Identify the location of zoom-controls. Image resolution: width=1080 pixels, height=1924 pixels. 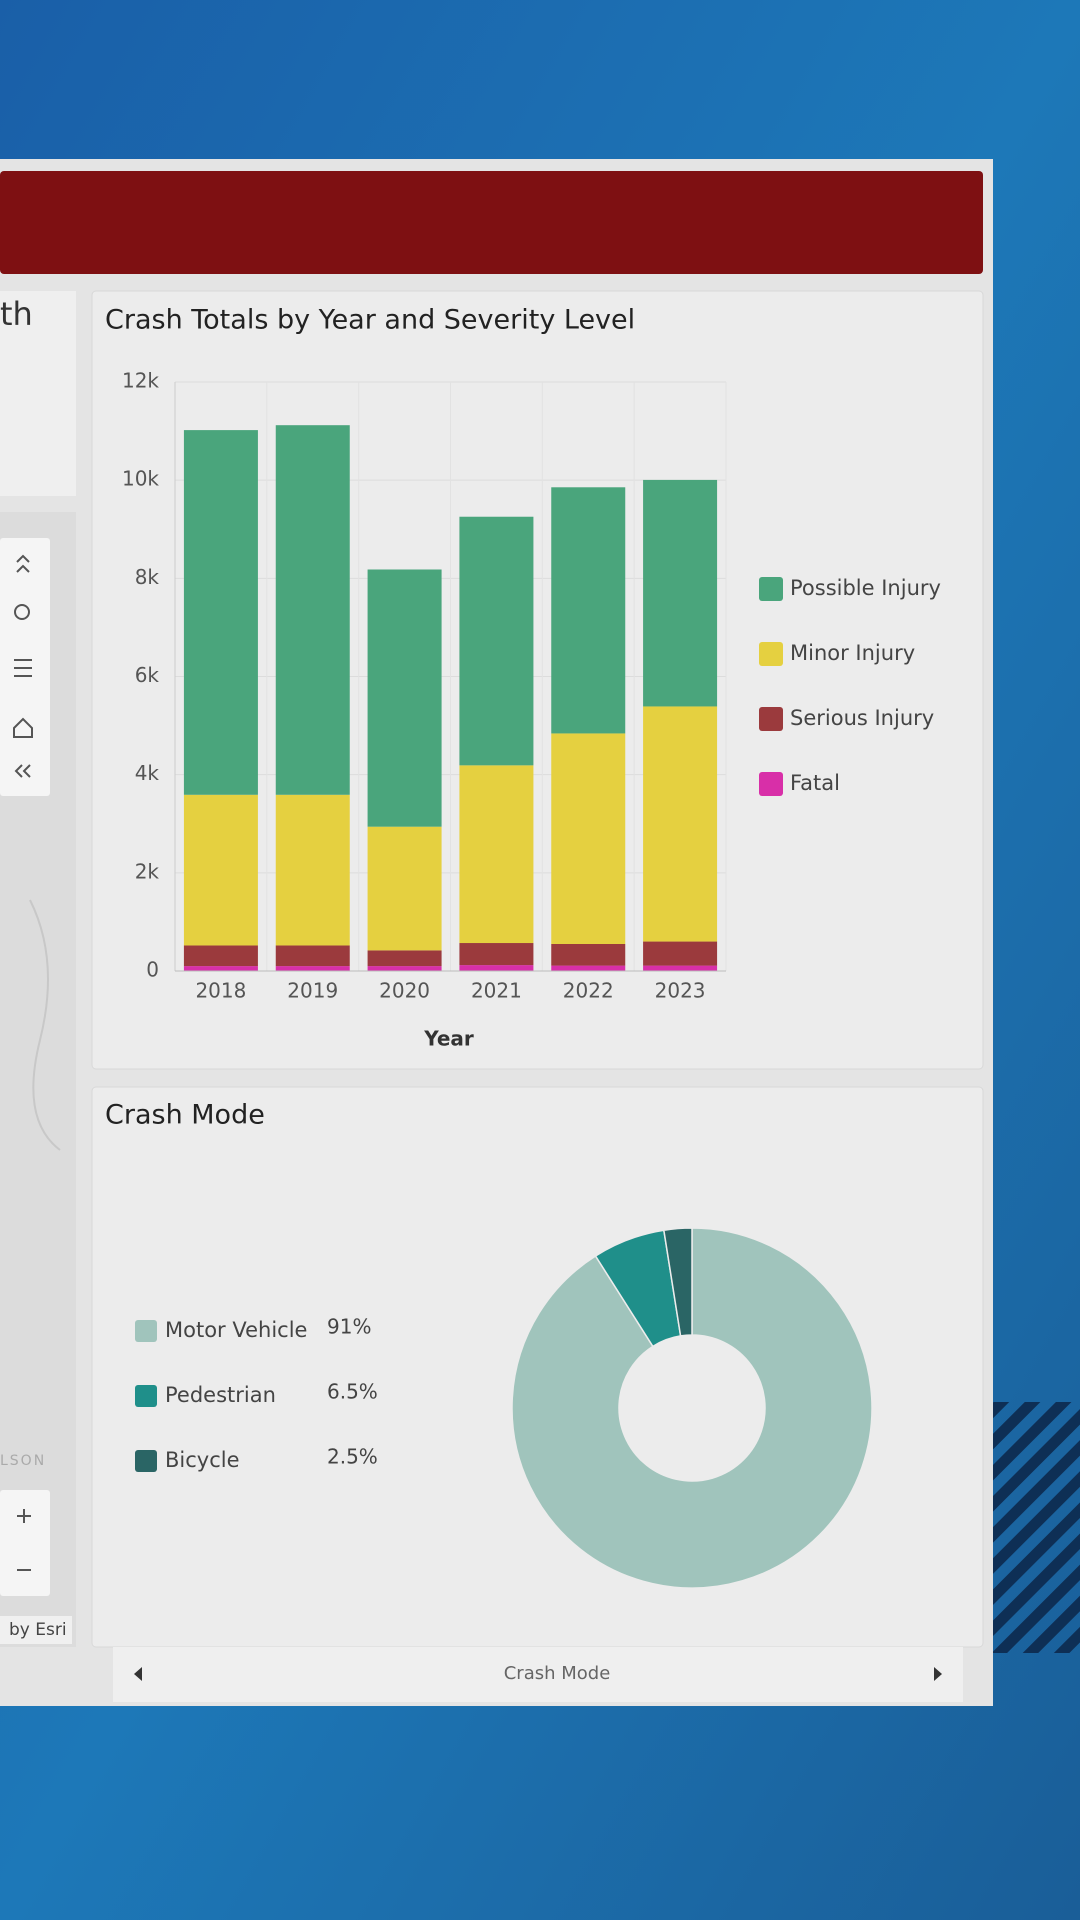
(25, 1543).